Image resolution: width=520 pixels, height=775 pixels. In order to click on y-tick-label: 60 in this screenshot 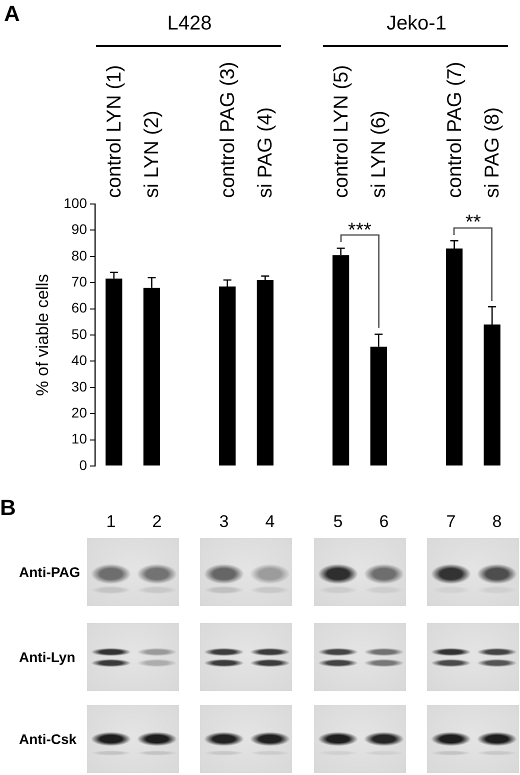, I will do `click(79, 308)`.